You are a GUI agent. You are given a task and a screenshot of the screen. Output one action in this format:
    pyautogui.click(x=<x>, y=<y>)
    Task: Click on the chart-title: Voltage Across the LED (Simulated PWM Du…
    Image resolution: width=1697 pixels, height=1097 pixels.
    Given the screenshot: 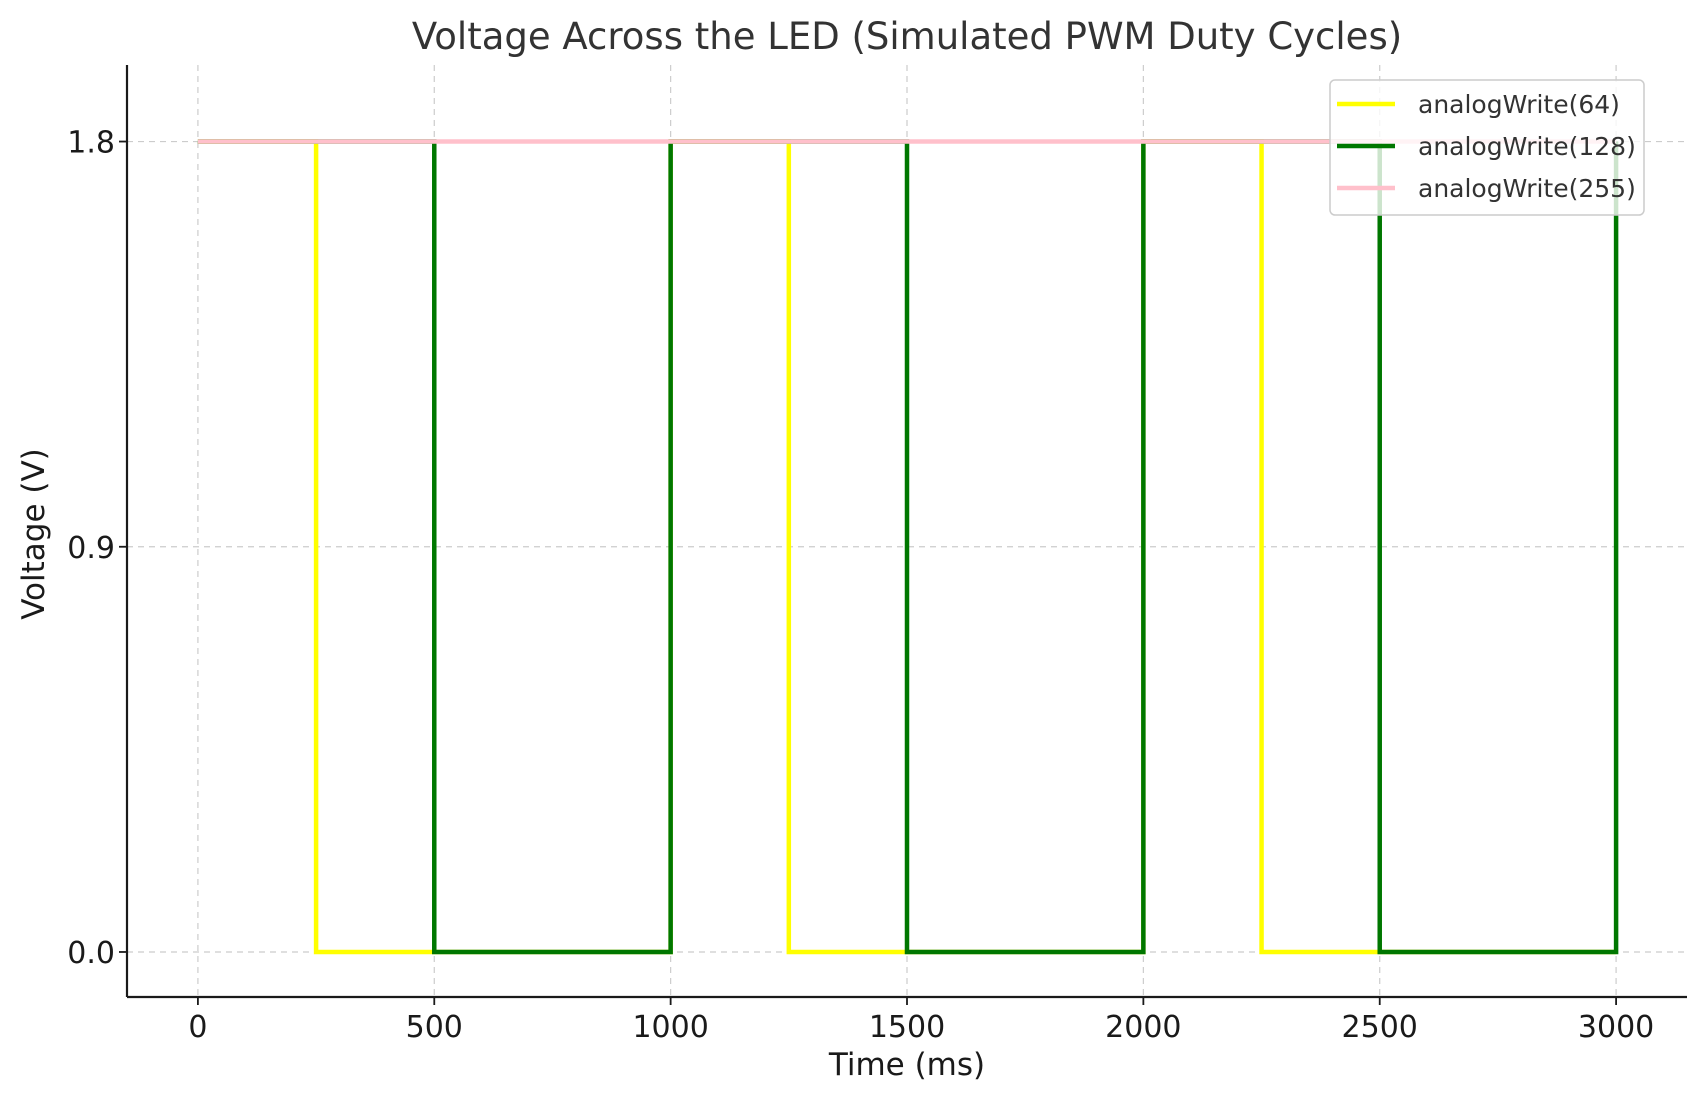 What is the action you would take?
    pyautogui.click(x=907, y=36)
    